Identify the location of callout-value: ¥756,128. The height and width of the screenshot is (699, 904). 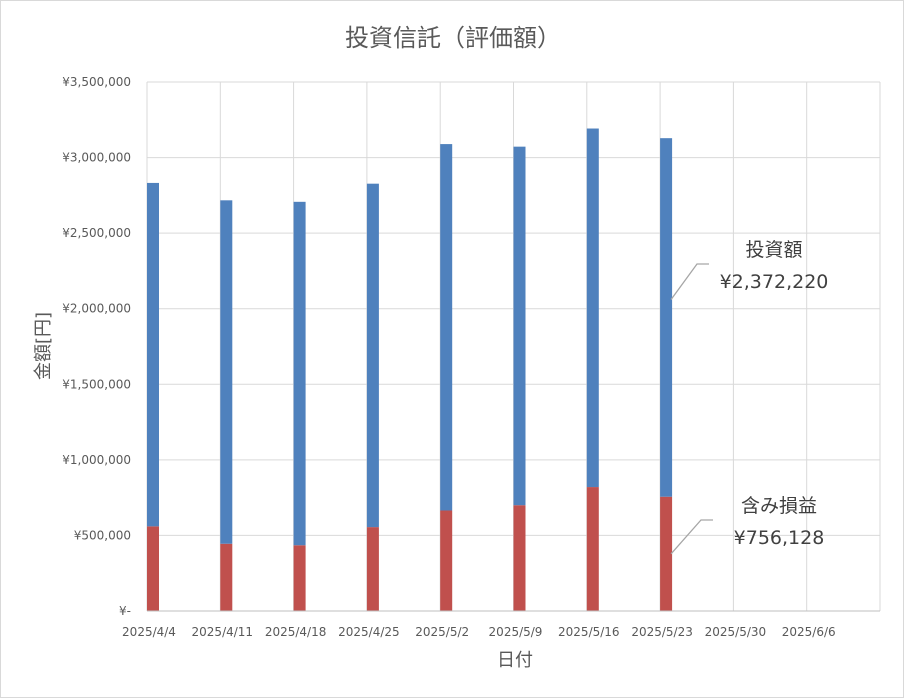
(779, 538).